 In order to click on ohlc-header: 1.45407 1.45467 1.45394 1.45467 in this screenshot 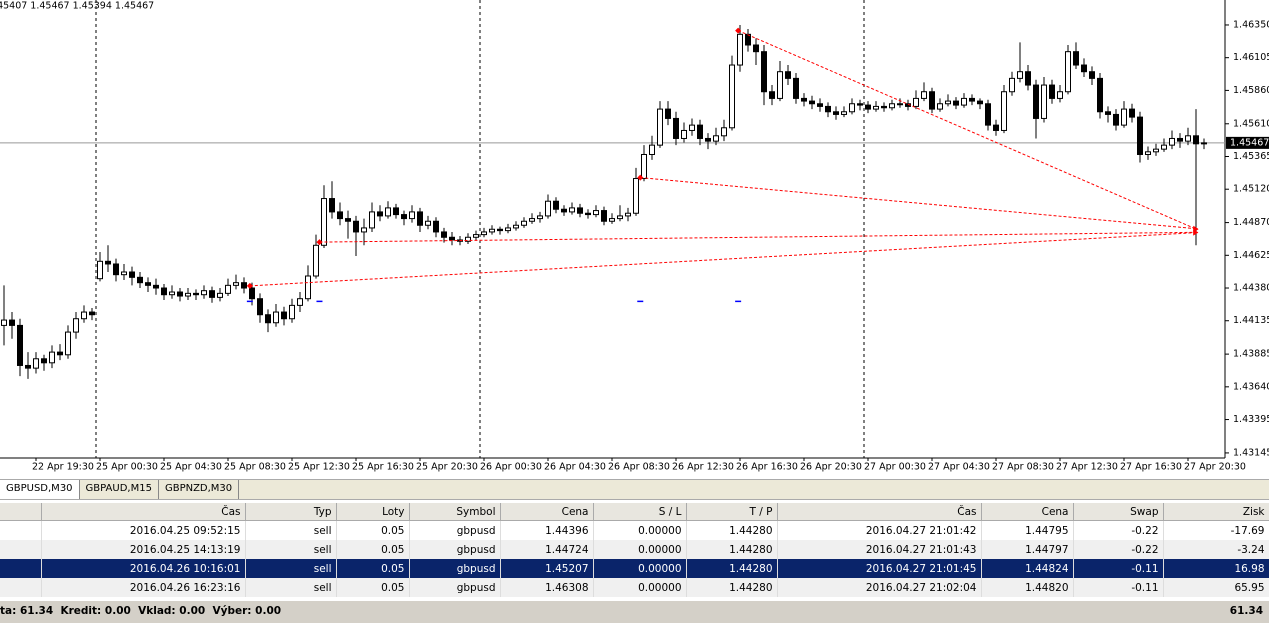, I will do `click(77, 6)`.